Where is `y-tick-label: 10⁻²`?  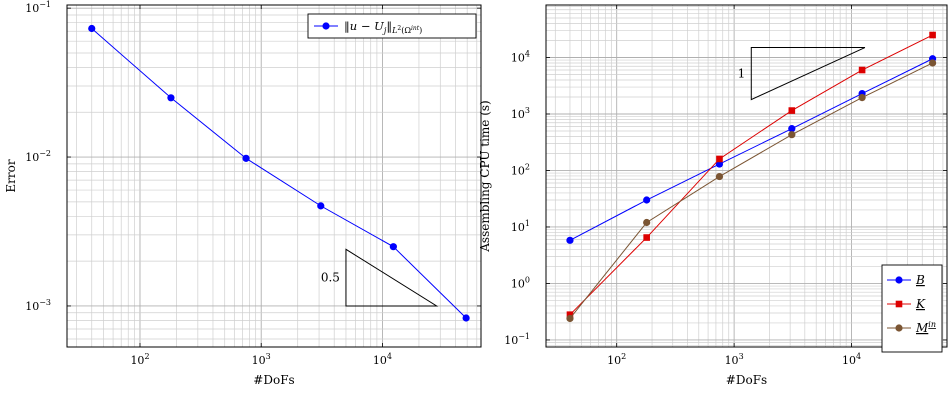
y-tick-label: 10⁻² is located at coordinates (38, 156).